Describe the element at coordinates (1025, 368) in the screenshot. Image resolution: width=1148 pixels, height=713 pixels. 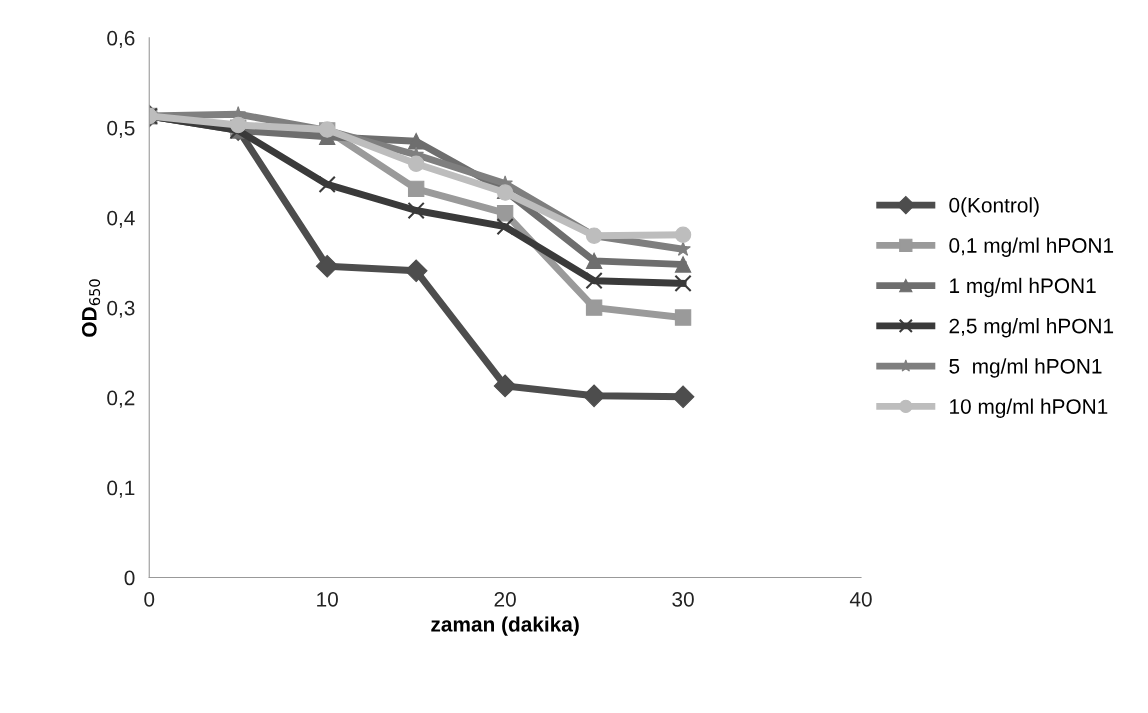
I see `legend-label: 5 mg/ml hPON1` at that location.